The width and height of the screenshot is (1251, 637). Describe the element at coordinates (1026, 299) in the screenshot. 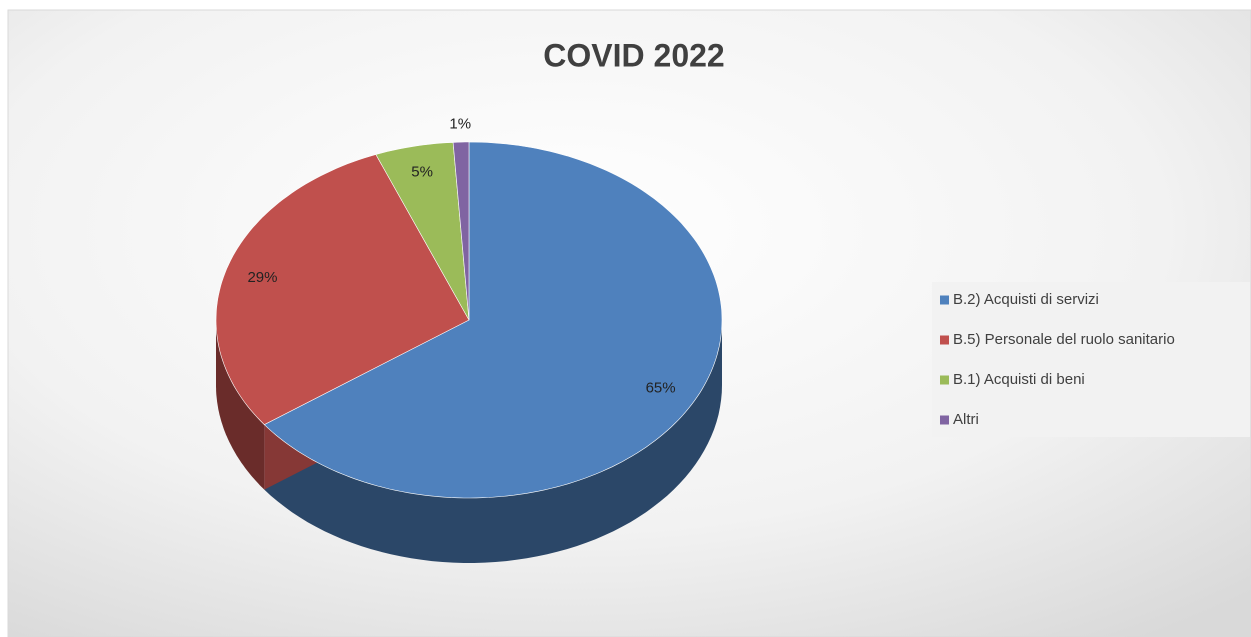

I see `legend-label: B.2) Acquisti di servizi` at that location.